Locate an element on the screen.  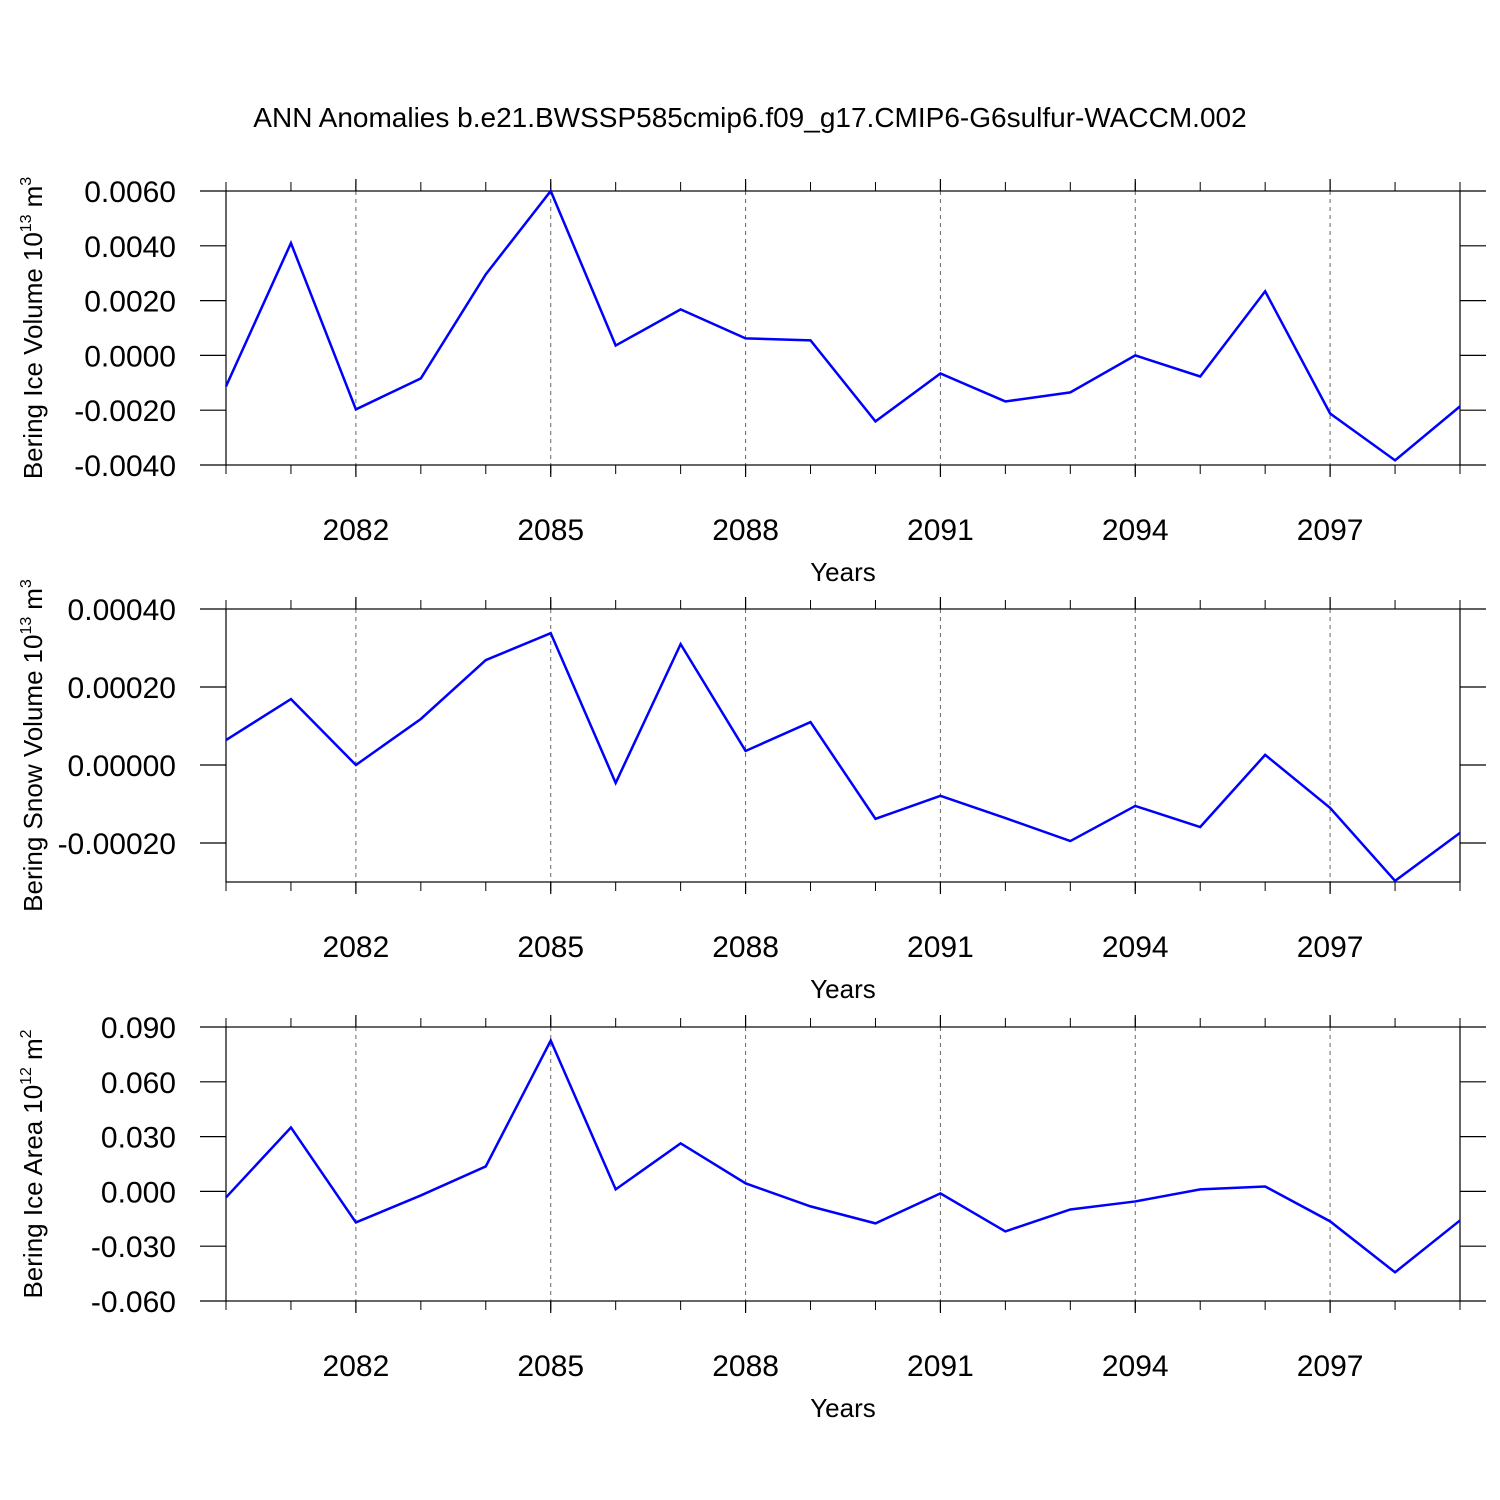
y-tick-label: -0.0020 is located at coordinates (125, 411).